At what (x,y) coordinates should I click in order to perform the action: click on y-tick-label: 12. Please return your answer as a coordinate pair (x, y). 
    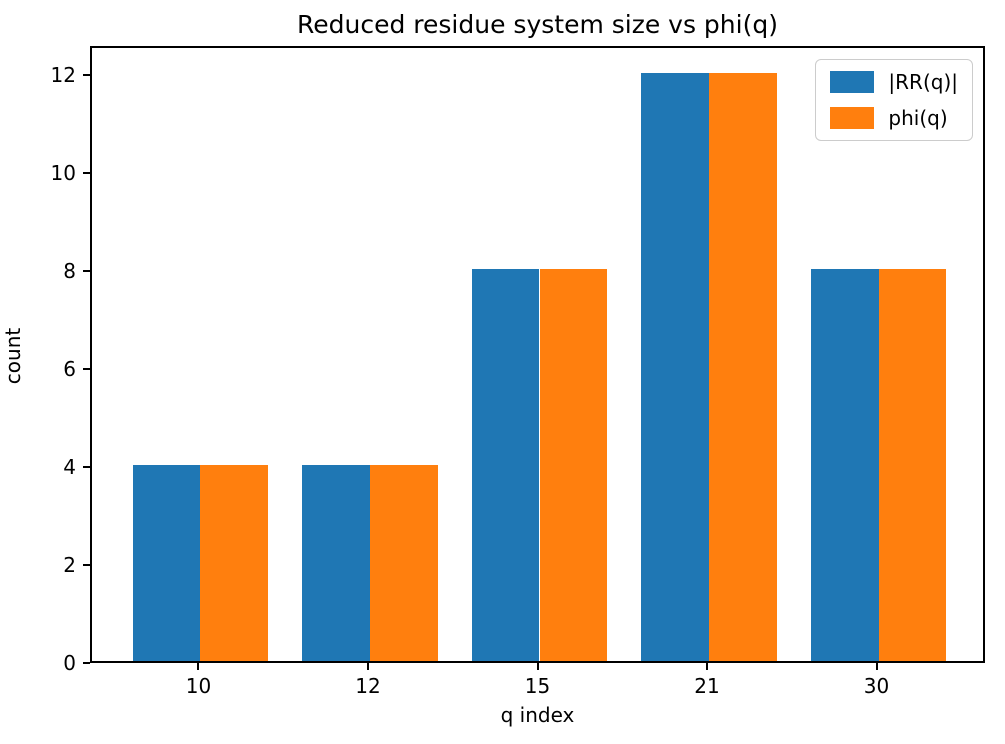
    Looking at the image, I should click on (63, 75).